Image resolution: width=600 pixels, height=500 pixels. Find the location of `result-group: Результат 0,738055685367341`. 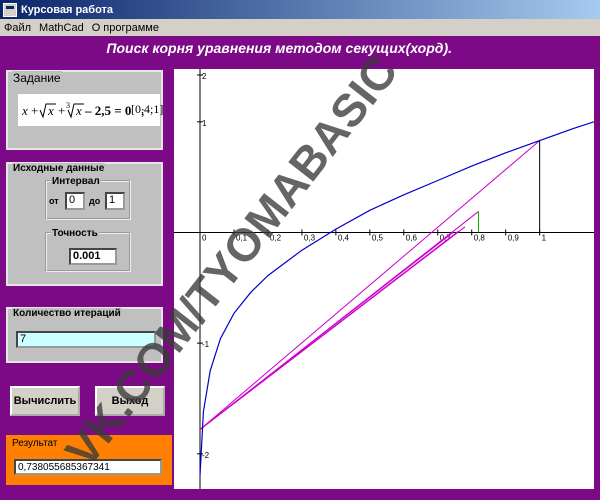

result-group: Результат 0,738055685367341 is located at coordinates (89, 460).